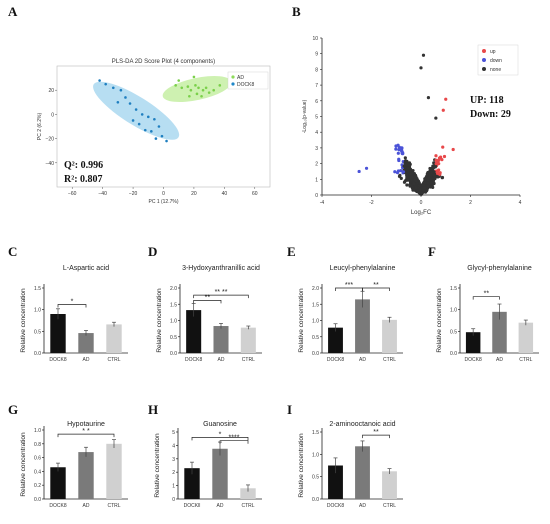 This screenshot has width=550, height=524. I want to click on y-tick-label: 1.5, so click(315, 433).